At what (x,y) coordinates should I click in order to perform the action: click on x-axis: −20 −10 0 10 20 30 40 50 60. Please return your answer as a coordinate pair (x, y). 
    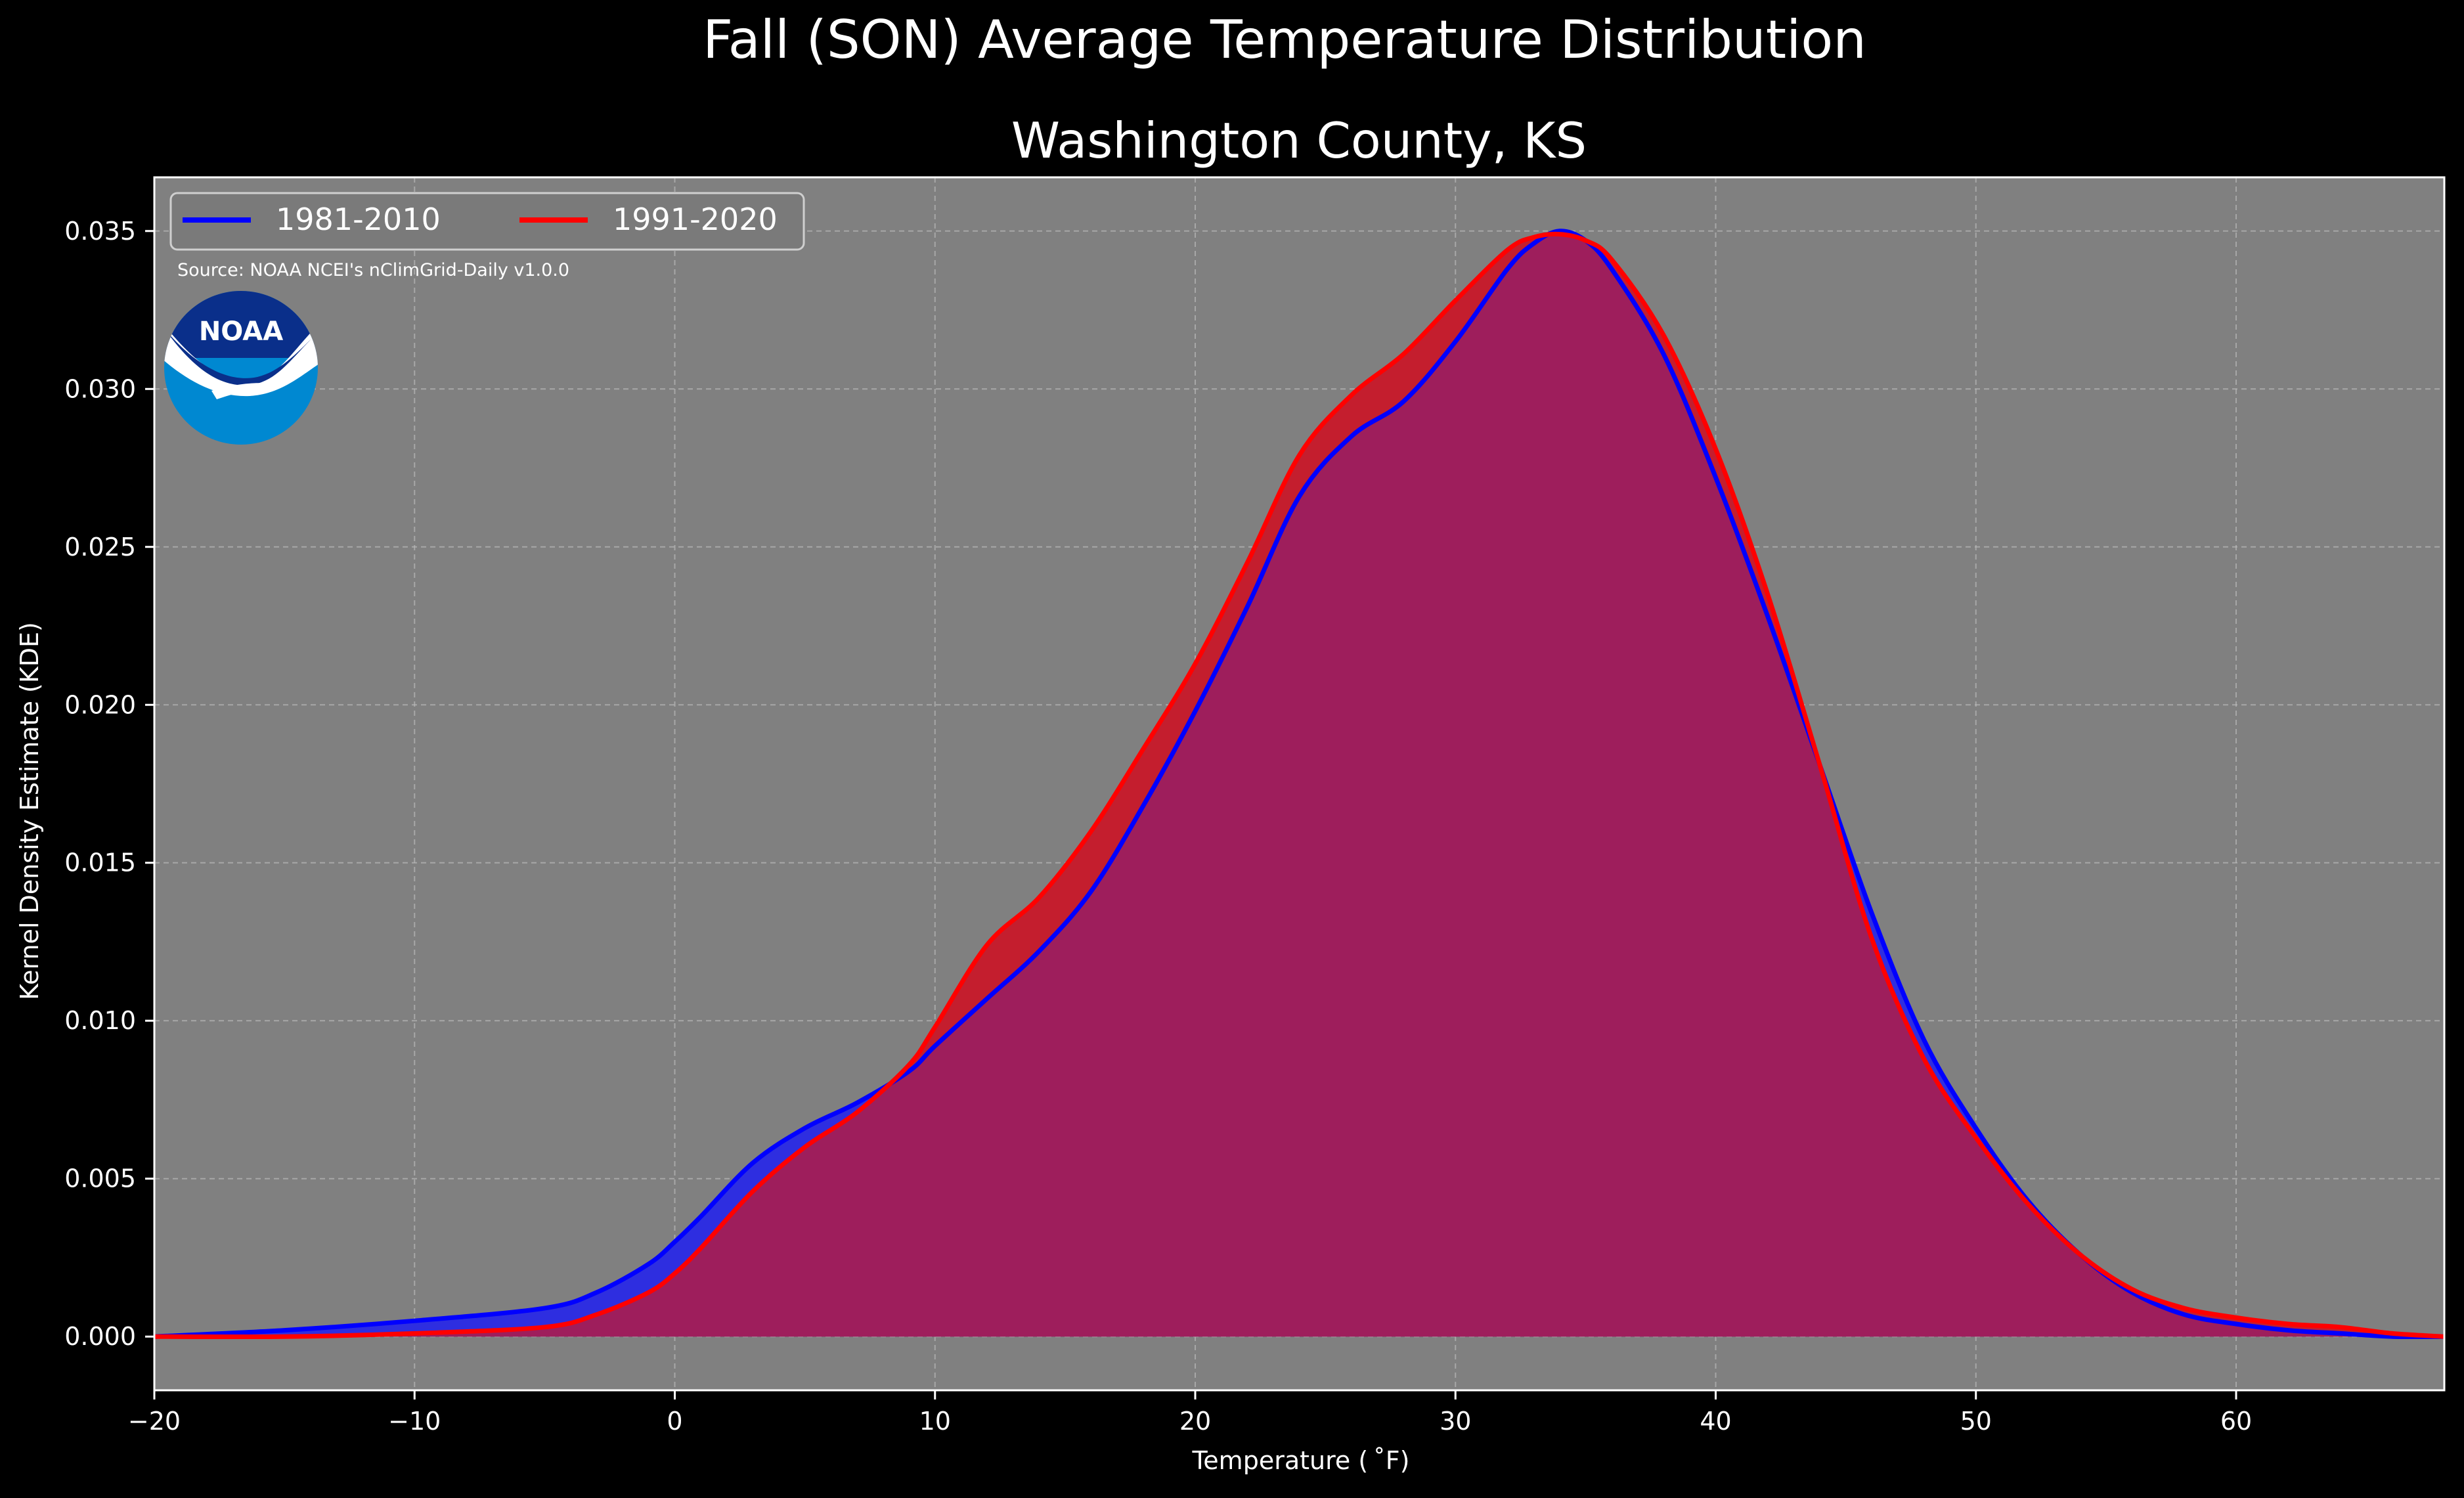
    Looking at the image, I should click on (1190, 1413).